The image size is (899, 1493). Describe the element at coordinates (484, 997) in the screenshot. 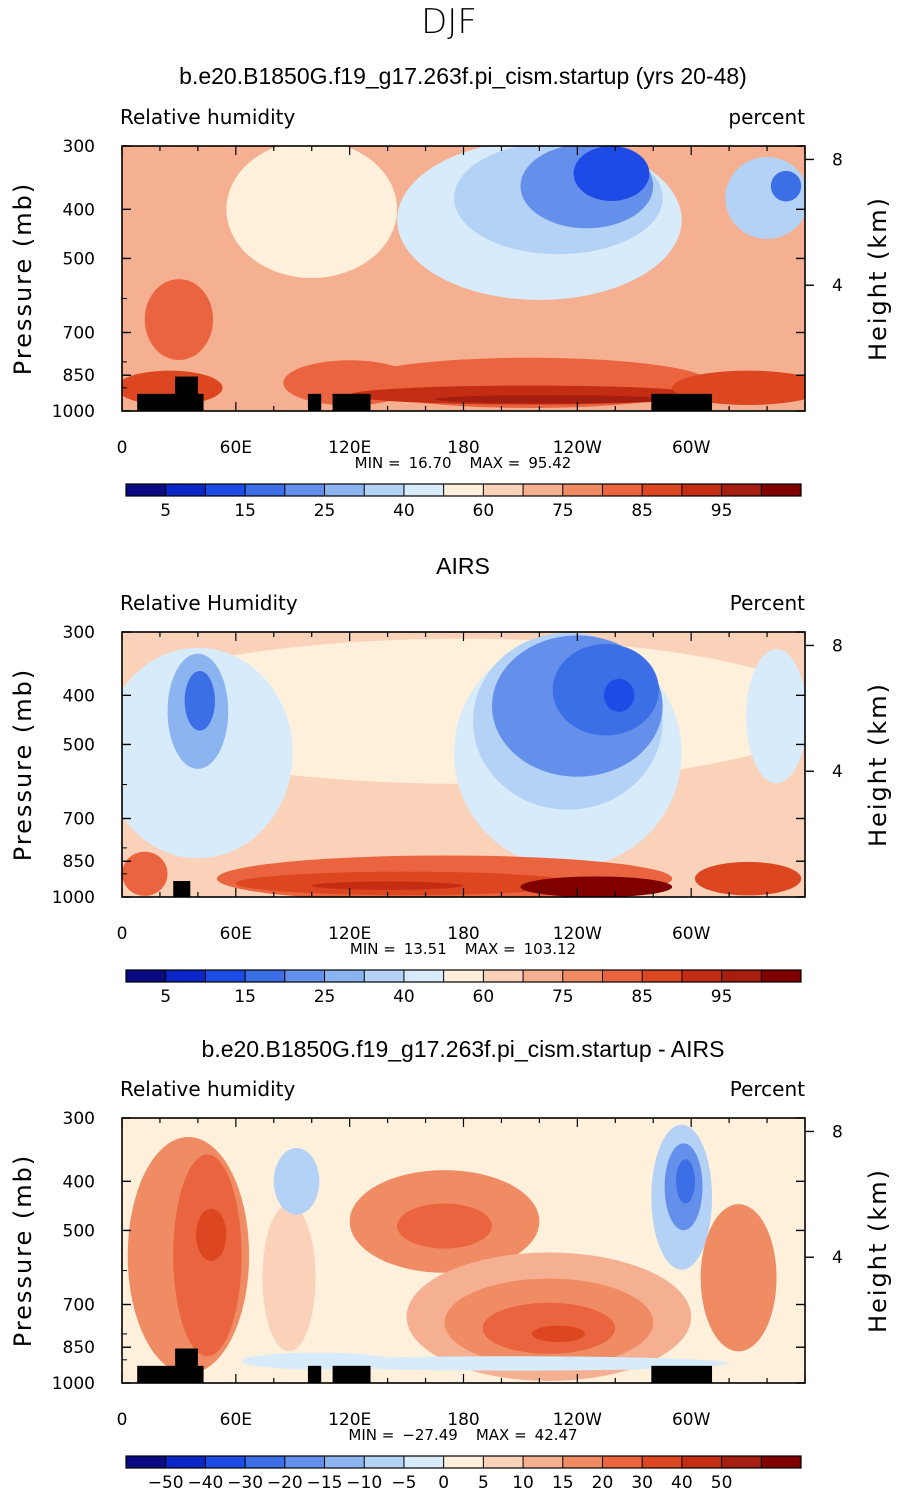

I see `colorbar-label: 60` at that location.